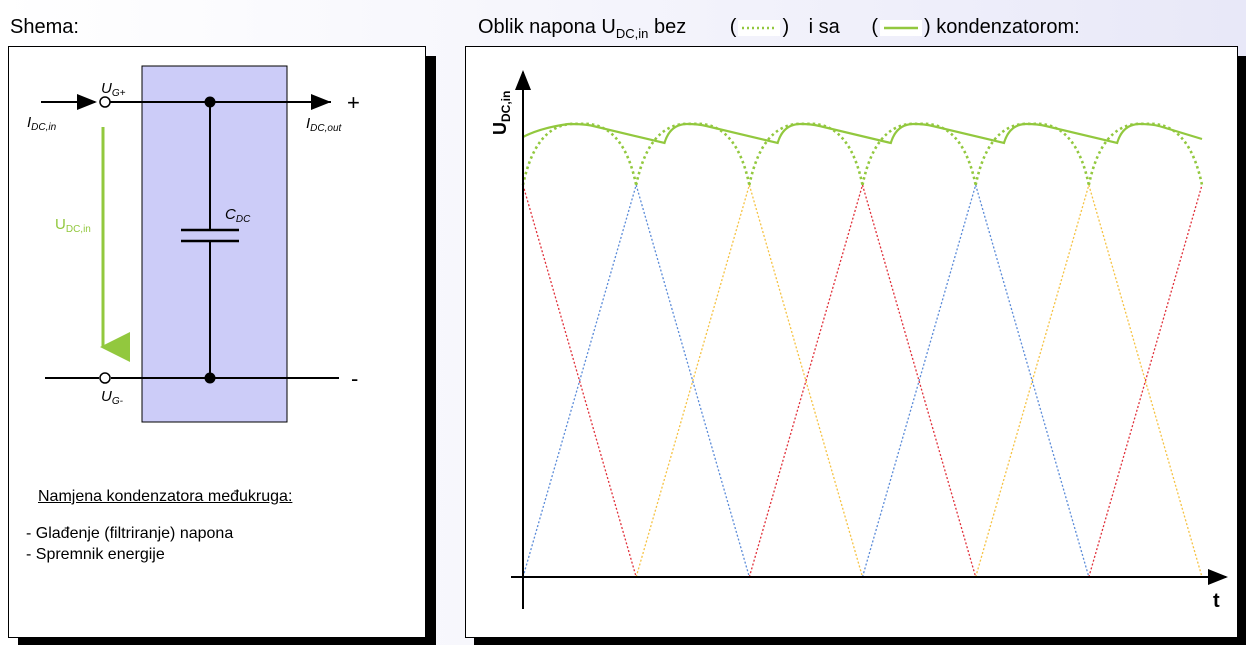  Describe the element at coordinates (324, 124) in the screenshot. I see `idc-out-label: IDC,out` at that location.